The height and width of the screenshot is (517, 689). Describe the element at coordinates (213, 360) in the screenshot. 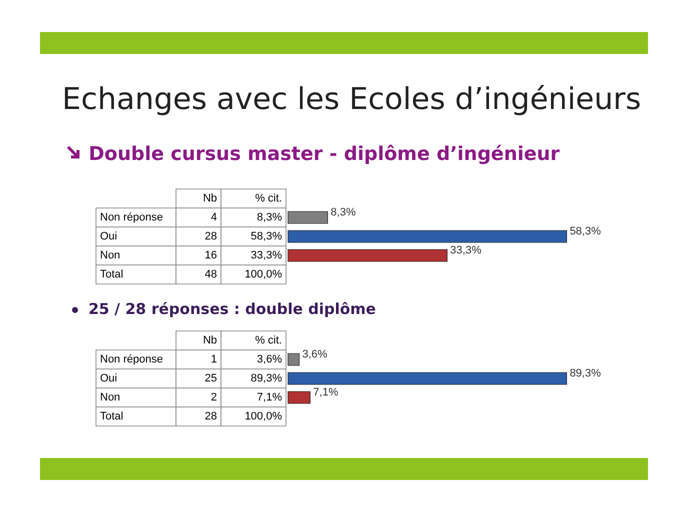

I see `text: 1` at that location.